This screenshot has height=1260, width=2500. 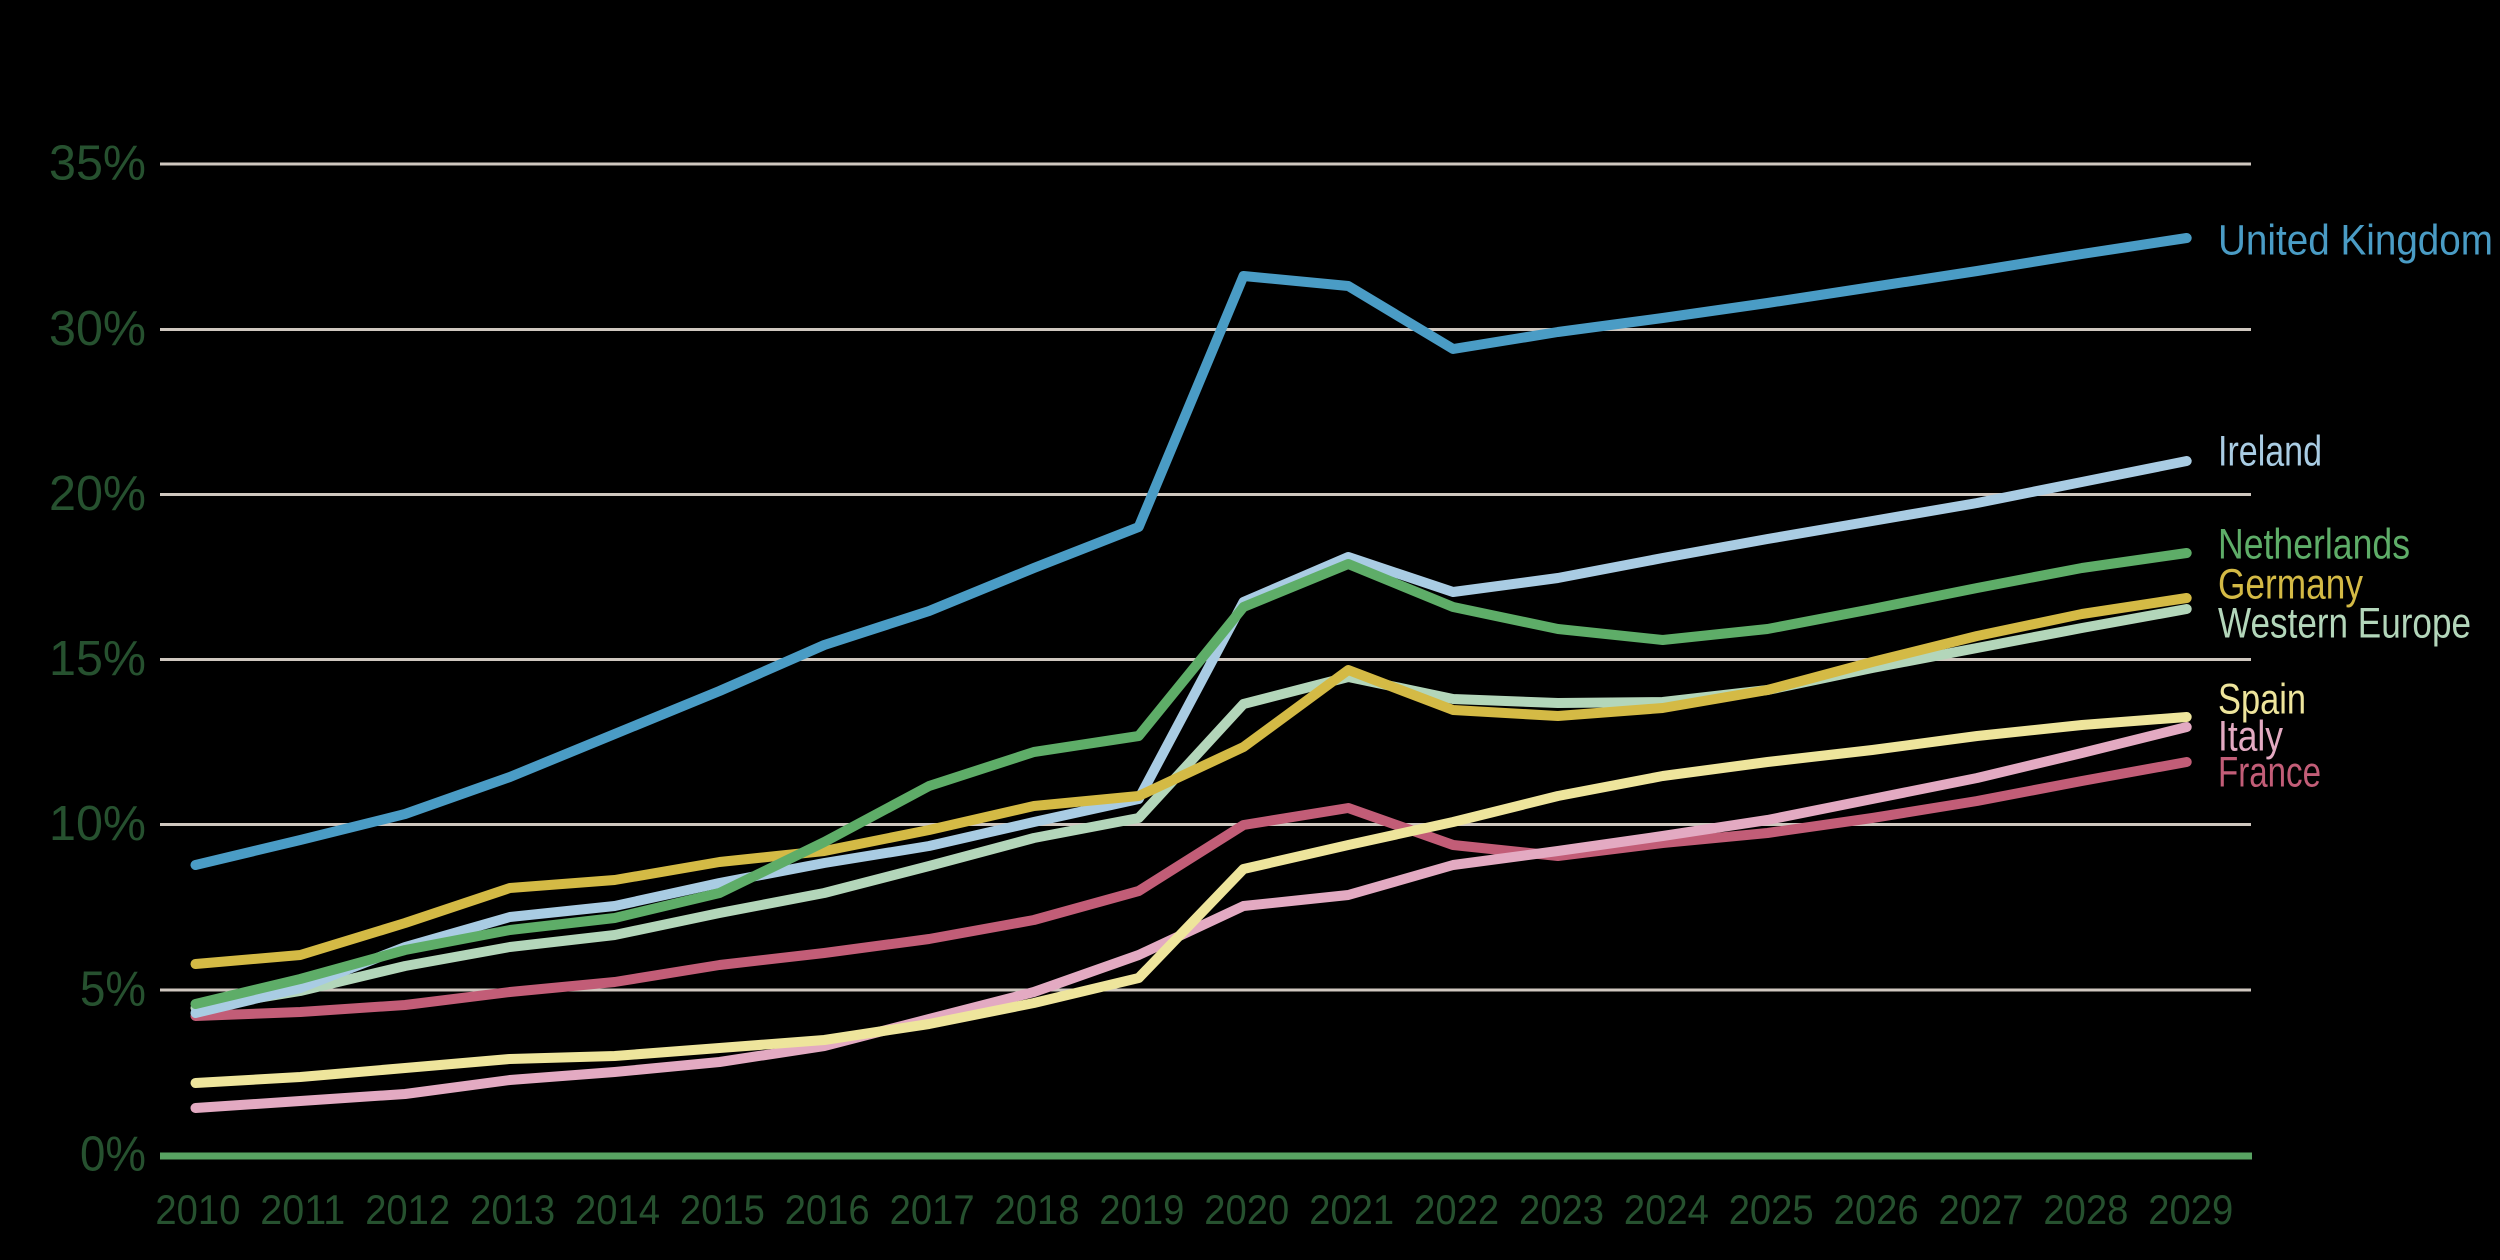 What do you see at coordinates (2085, 1209) in the screenshot?
I see `svg-text: 2028` at bounding box center [2085, 1209].